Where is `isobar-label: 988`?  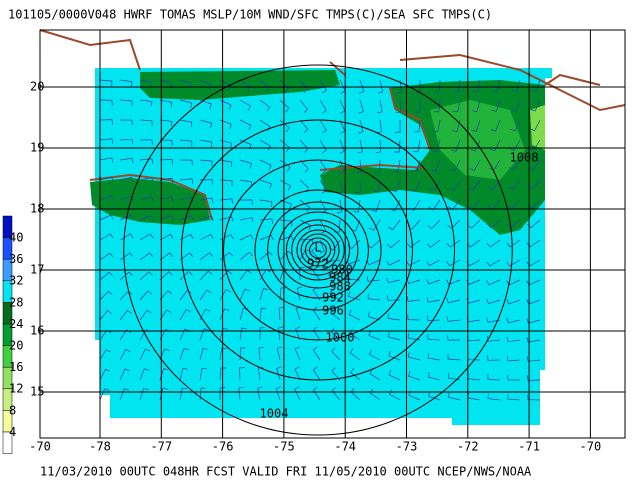
isobar-label: 988 is located at coordinates (340, 287).